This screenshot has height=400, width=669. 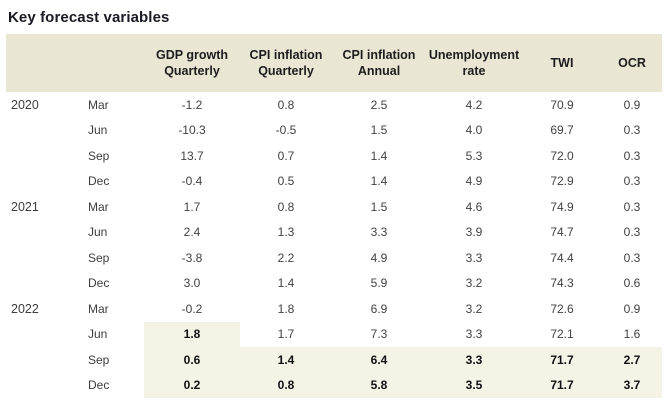 I want to click on cell-value: 4.6, so click(x=474, y=206).